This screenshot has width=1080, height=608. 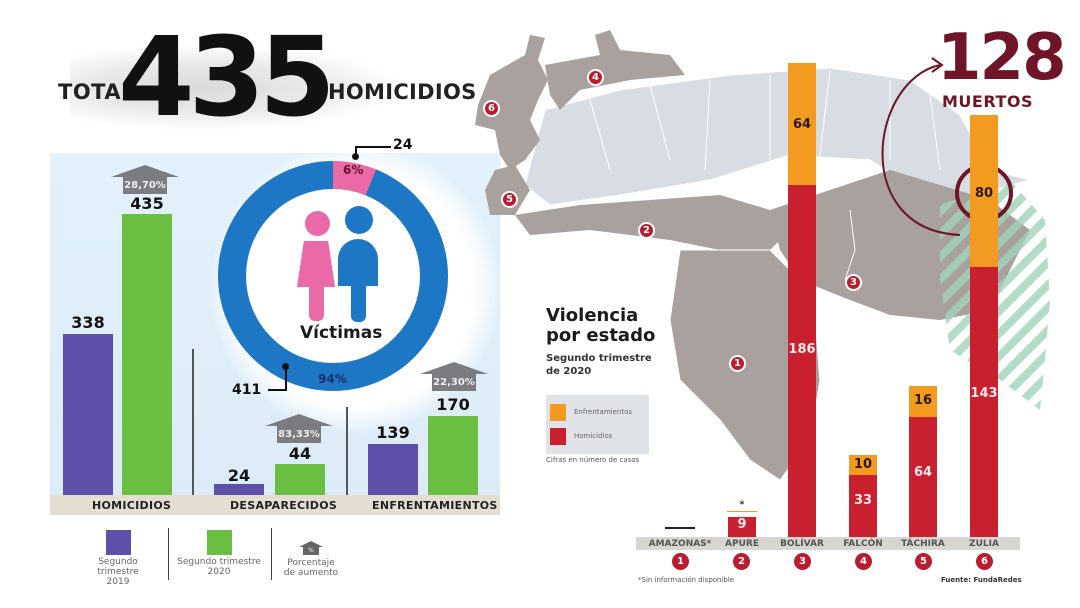 I want to click on value-enf-falcon: 10, so click(x=863, y=464).